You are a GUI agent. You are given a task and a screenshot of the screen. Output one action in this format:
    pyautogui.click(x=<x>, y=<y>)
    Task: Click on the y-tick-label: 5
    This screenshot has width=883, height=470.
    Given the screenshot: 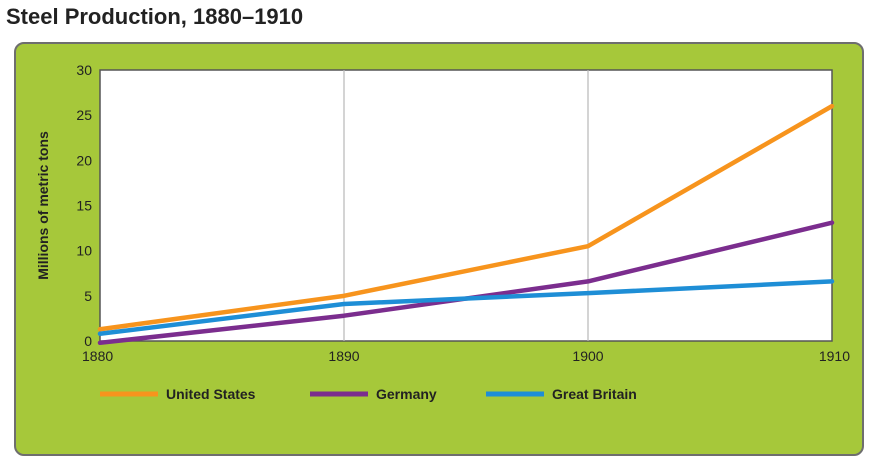 What is the action you would take?
    pyautogui.click(x=88, y=296)
    